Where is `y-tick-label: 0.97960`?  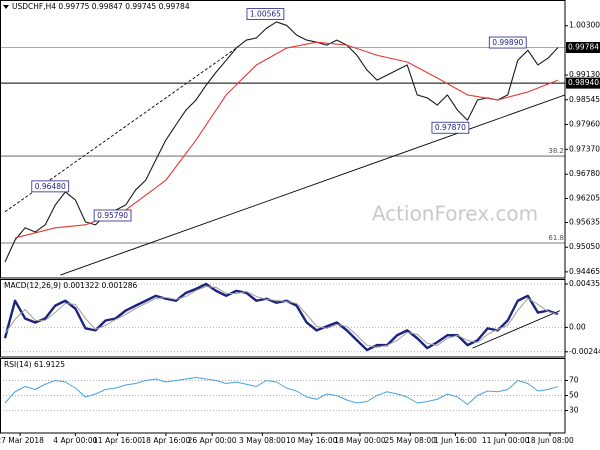 y-tick-label: 0.97960 is located at coordinates (584, 123).